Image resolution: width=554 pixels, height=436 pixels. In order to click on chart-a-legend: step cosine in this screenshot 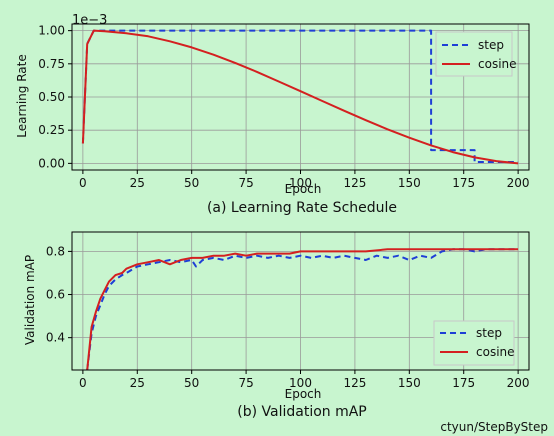, I will do `click(476, 54)`.